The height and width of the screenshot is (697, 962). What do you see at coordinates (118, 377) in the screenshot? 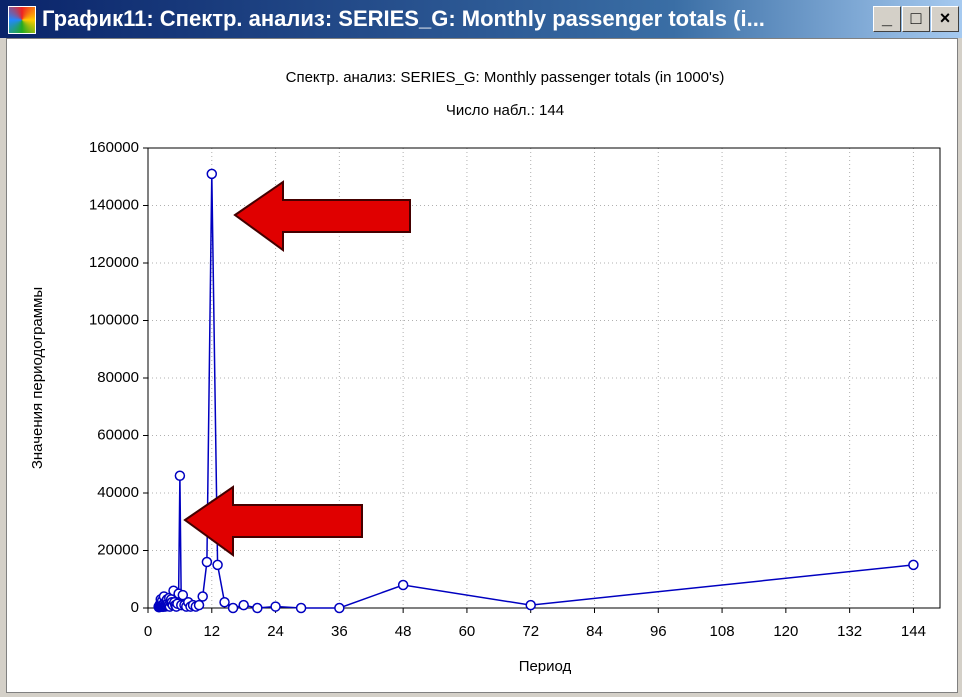
I see `y-tick-label: 80000` at bounding box center [118, 377].